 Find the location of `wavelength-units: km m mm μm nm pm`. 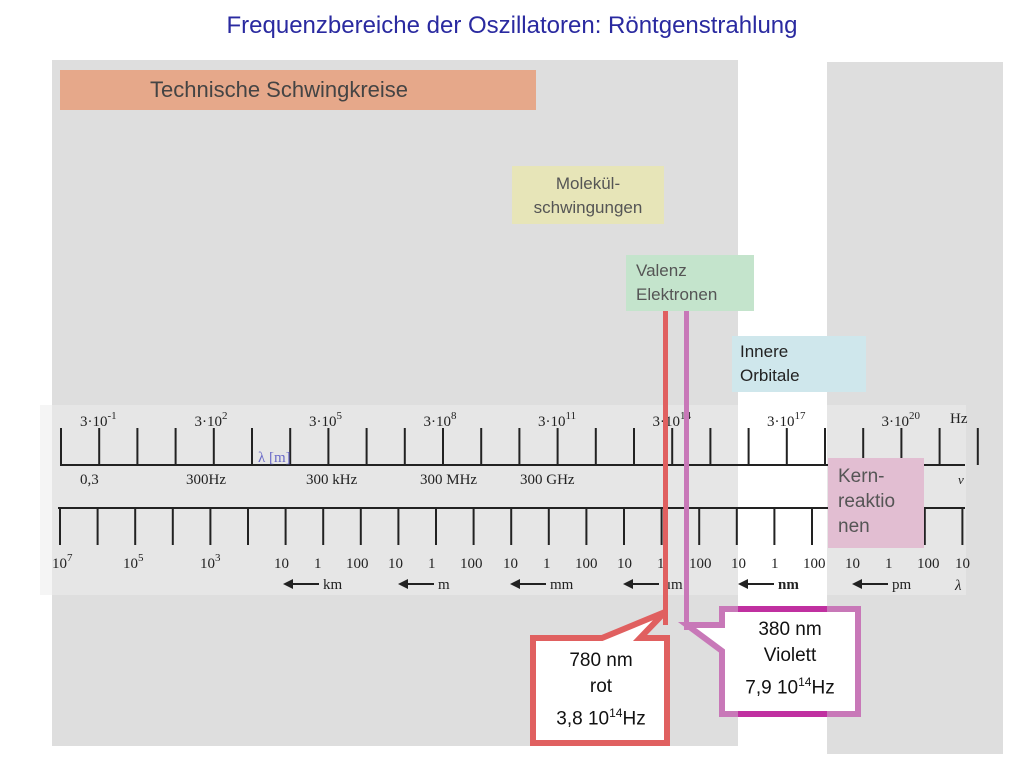

wavelength-units: km m mm μm nm pm is located at coordinates (597, 585).